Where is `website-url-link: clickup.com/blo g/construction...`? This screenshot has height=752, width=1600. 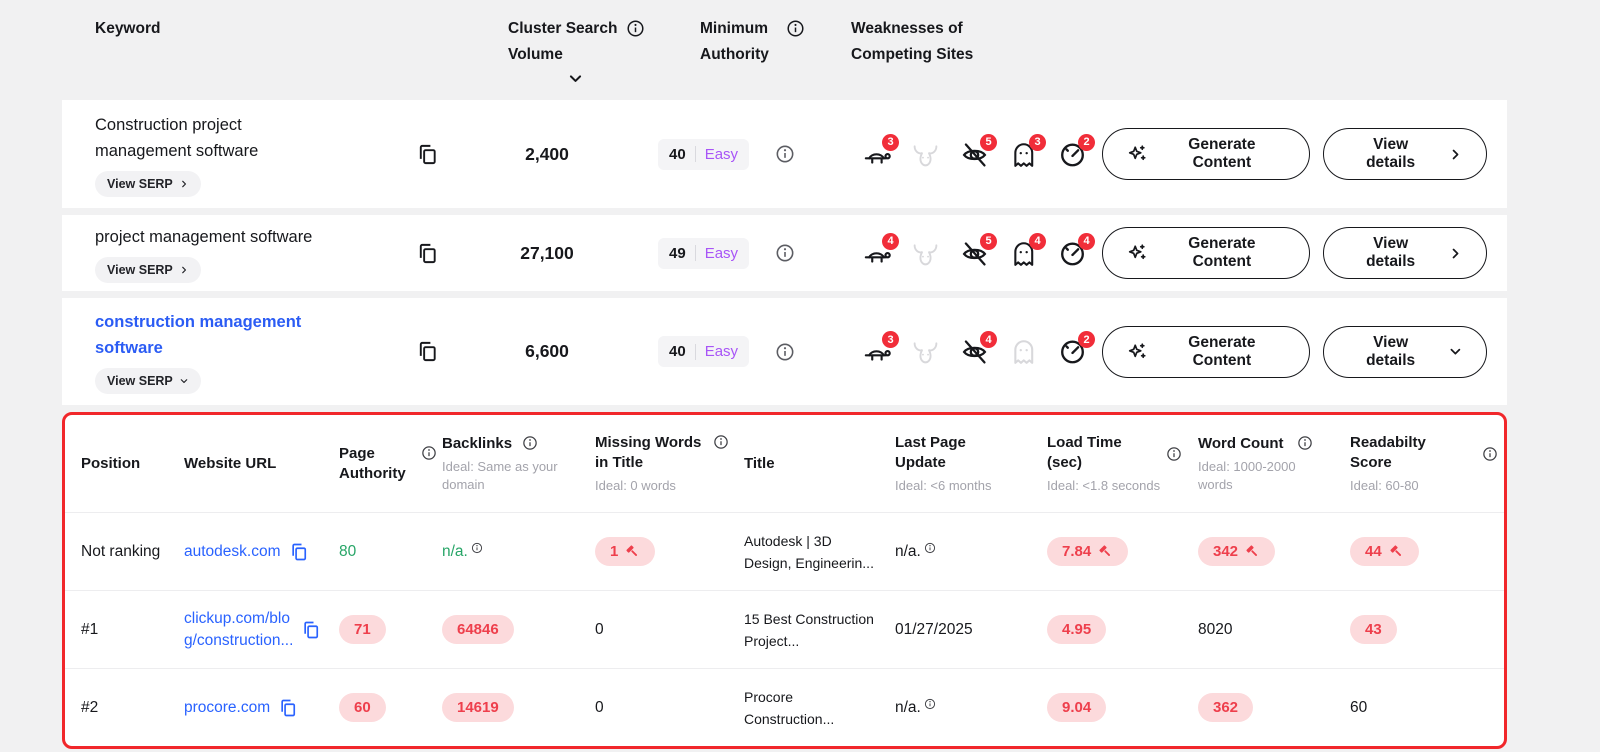 website-url-link: clickup.com/blo g/construction... is located at coordinates (239, 629).